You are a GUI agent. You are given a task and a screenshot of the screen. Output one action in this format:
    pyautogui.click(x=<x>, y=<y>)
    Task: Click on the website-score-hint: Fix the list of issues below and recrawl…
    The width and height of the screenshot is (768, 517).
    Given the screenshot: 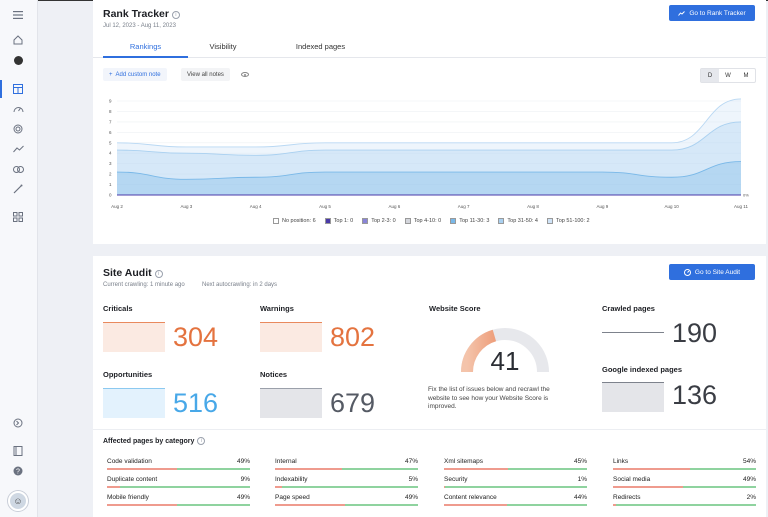 What is the action you would take?
    pyautogui.click(x=489, y=398)
    